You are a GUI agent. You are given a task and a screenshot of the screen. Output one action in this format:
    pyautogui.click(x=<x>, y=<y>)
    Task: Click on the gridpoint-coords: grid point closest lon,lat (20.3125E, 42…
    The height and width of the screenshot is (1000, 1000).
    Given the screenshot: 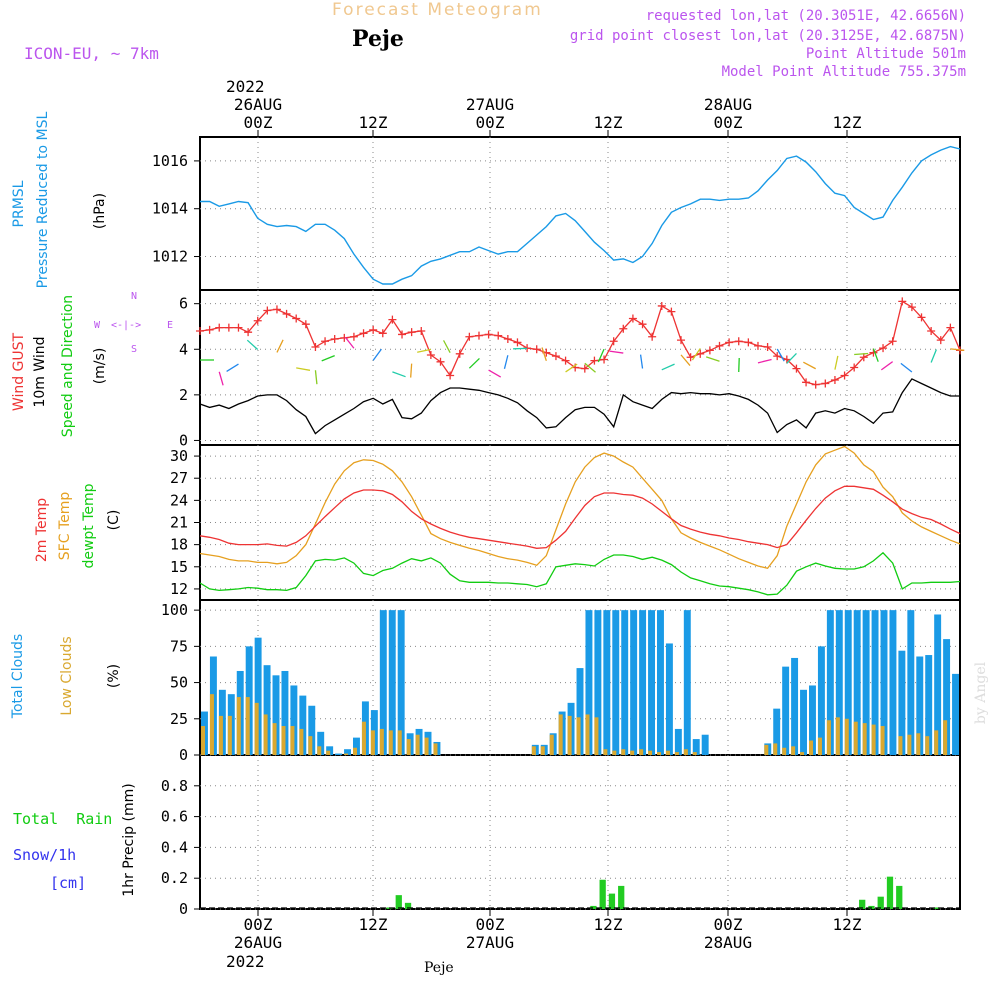 What is the action you would take?
    pyautogui.click(x=767, y=36)
    